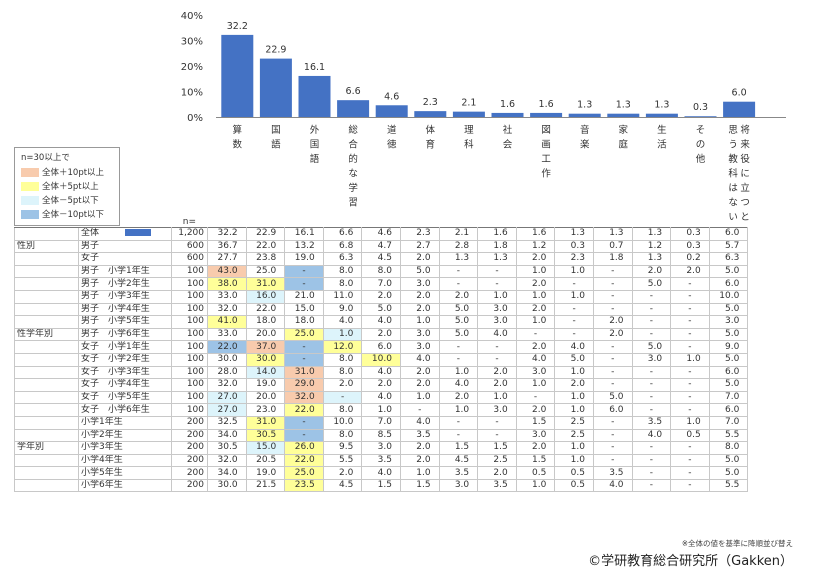  What do you see at coordinates (419, 485) in the screenshot?
I see `table-cell: 1.5` at bounding box center [419, 485].